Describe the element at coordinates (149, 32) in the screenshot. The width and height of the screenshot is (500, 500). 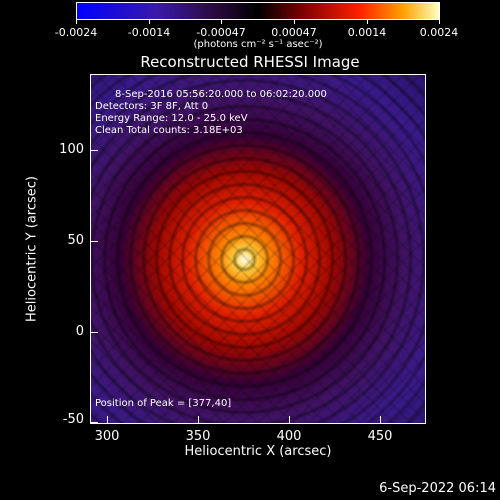
I see `colorbar-label: -0.0014` at that location.